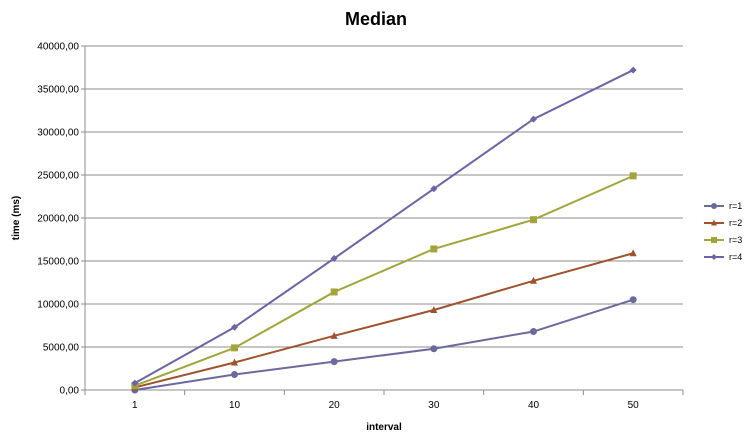  What do you see at coordinates (723, 206) in the screenshot?
I see `legend-item: r=1` at bounding box center [723, 206].